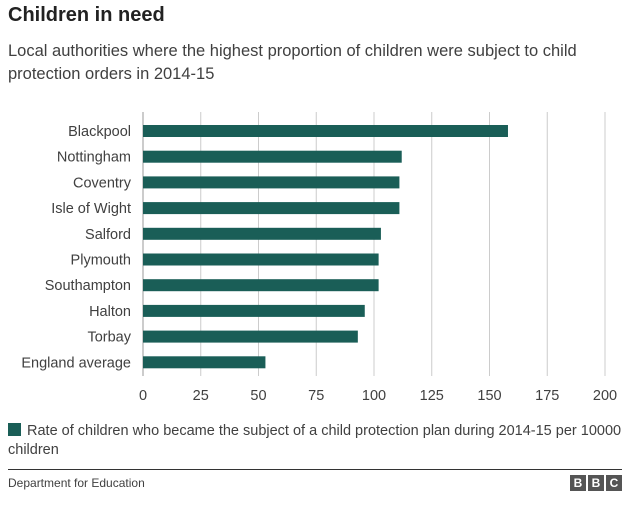 Image resolution: width=640 pixels, height=505 pixels. What do you see at coordinates (201, 396) in the screenshot?
I see `x-tick-label: 25` at bounding box center [201, 396].